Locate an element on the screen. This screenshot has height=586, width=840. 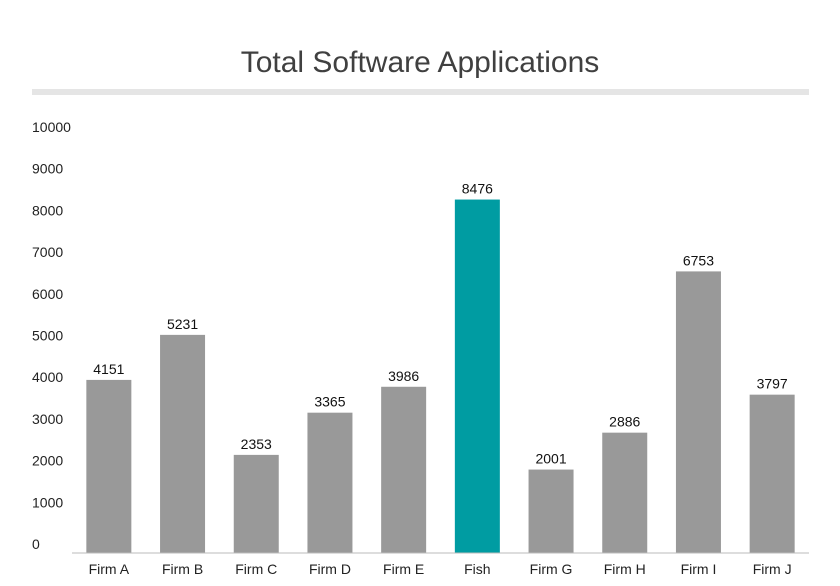
x-tick-label: Firm E is located at coordinates (403, 569).